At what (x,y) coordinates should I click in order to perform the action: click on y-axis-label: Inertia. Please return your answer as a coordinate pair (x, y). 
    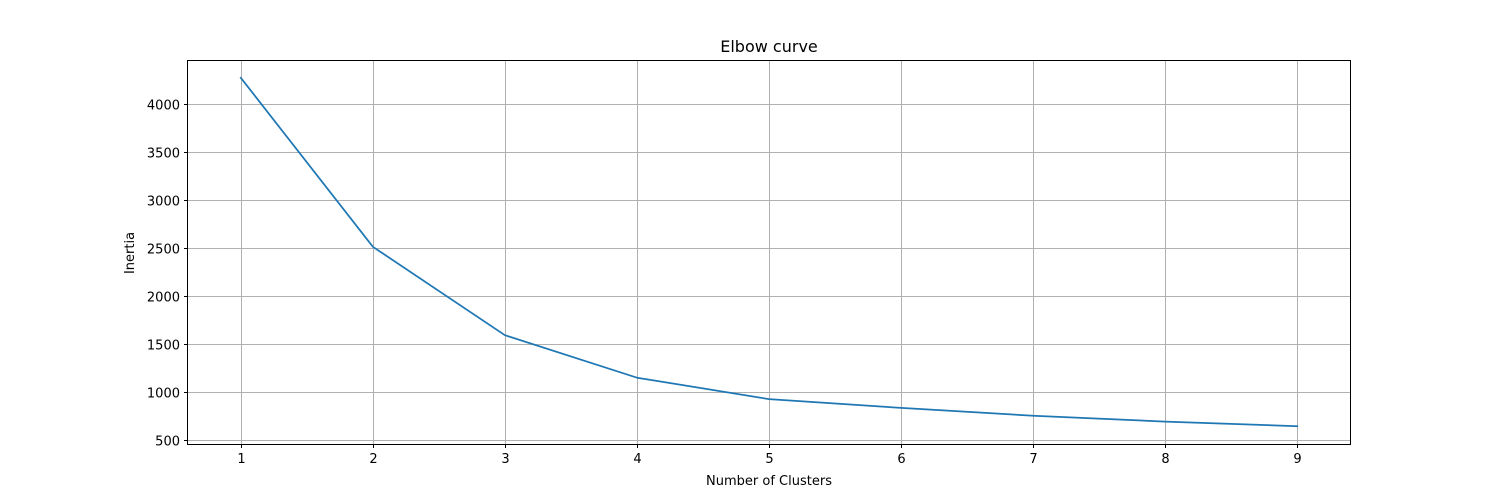
    Looking at the image, I should click on (130, 253).